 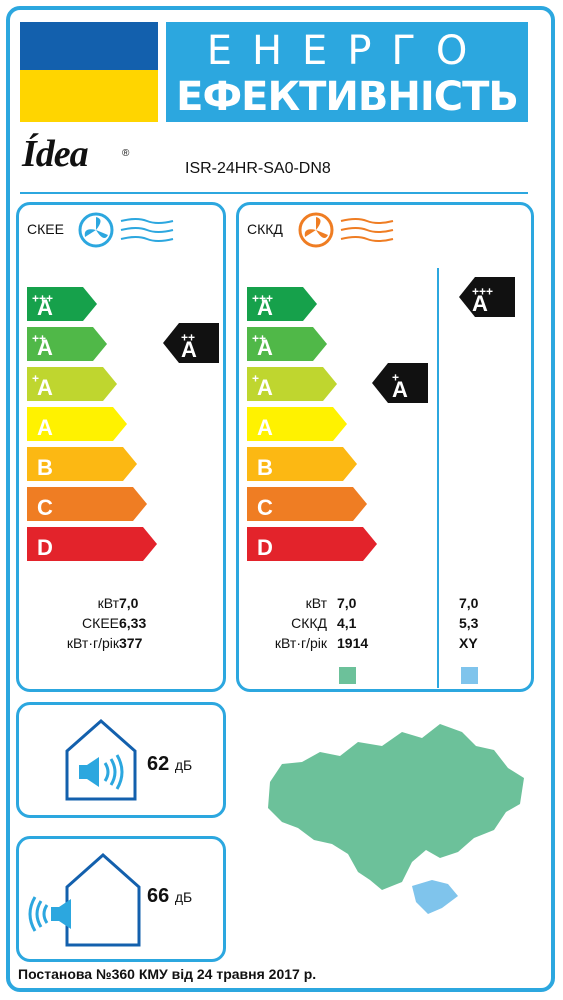 What do you see at coordinates (265, 427) in the screenshot?
I see `heating-scale-letter-3: A` at bounding box center [265, 427].